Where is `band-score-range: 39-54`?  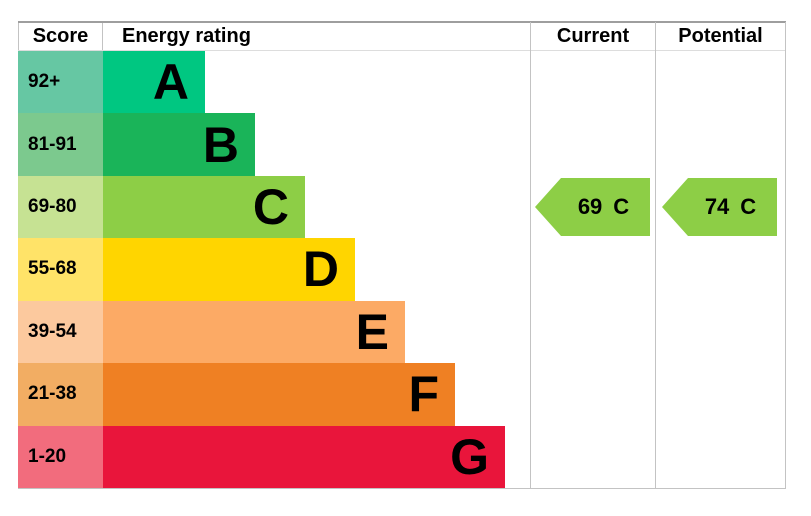 band-score-range: 39-54 is located at coordinates (60, 332).